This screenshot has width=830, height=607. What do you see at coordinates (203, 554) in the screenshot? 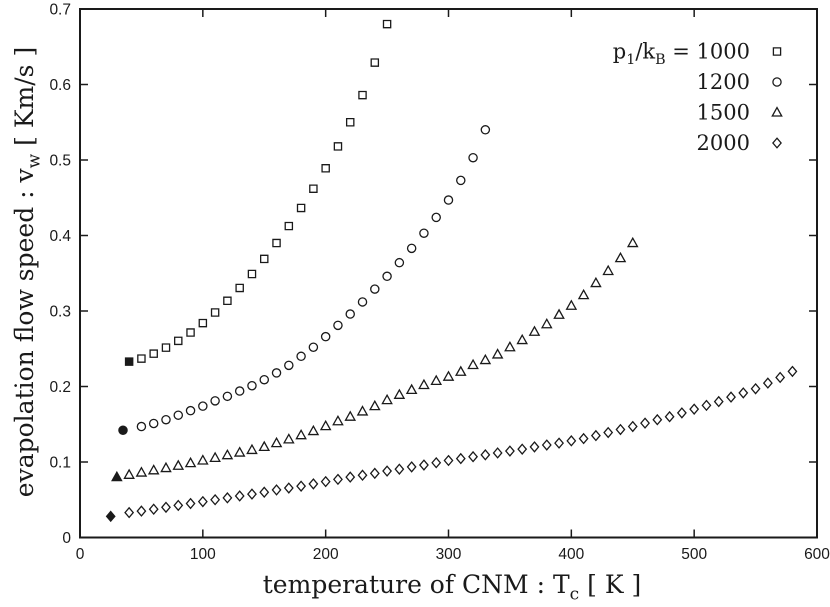
I see `x-tick-label: 100` at bounding box center [203, 554].